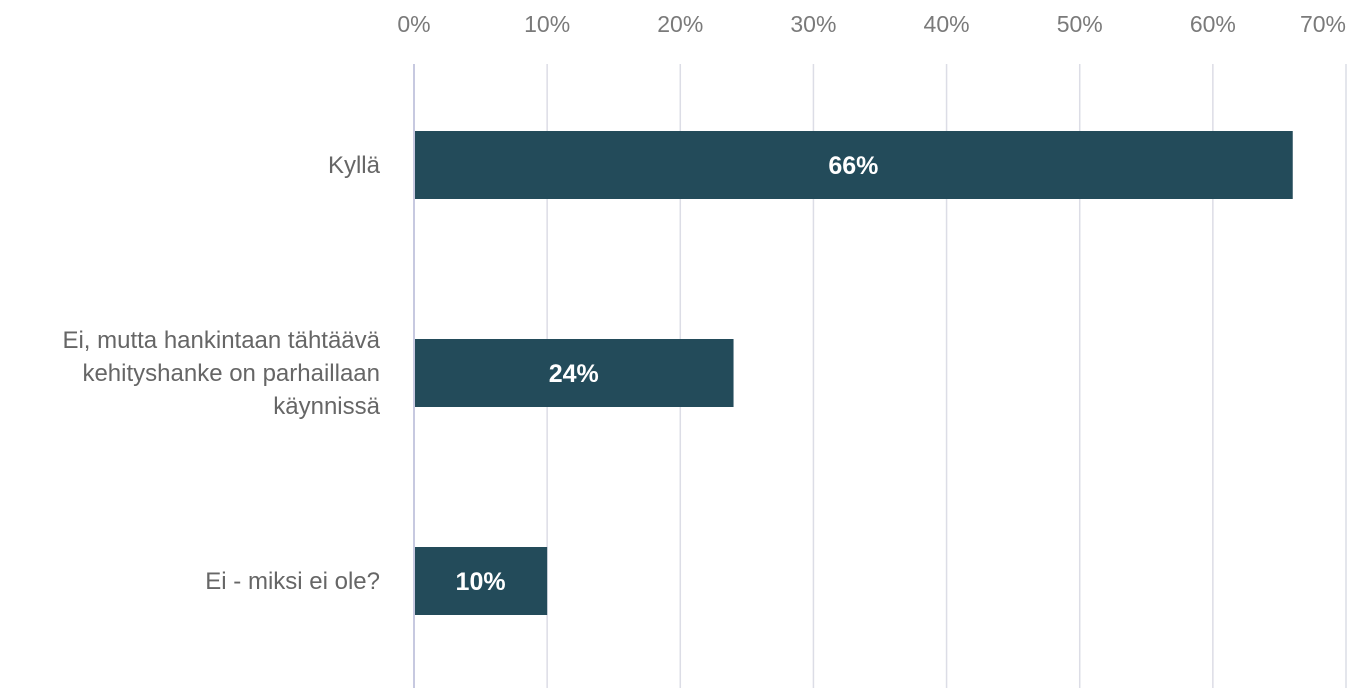  What do you see at coordinates (221, 340) in the screenshot?
I see `category-label: Ei, mutta hankintaan tähtäävä` at bounding box center [221, 340].